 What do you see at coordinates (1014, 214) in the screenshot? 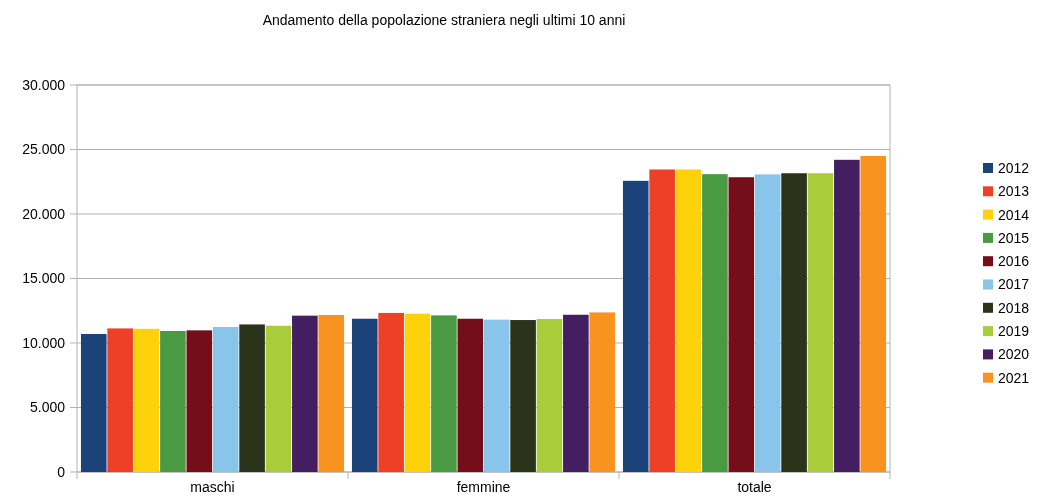
I see `legend-label: 2014` at bounding box center [1014, 214].